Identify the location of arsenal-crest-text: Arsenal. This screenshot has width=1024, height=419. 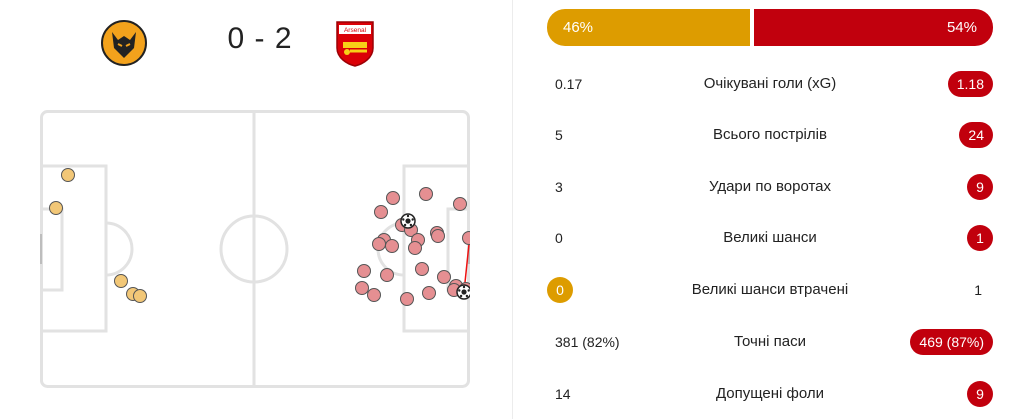
(355, 30).